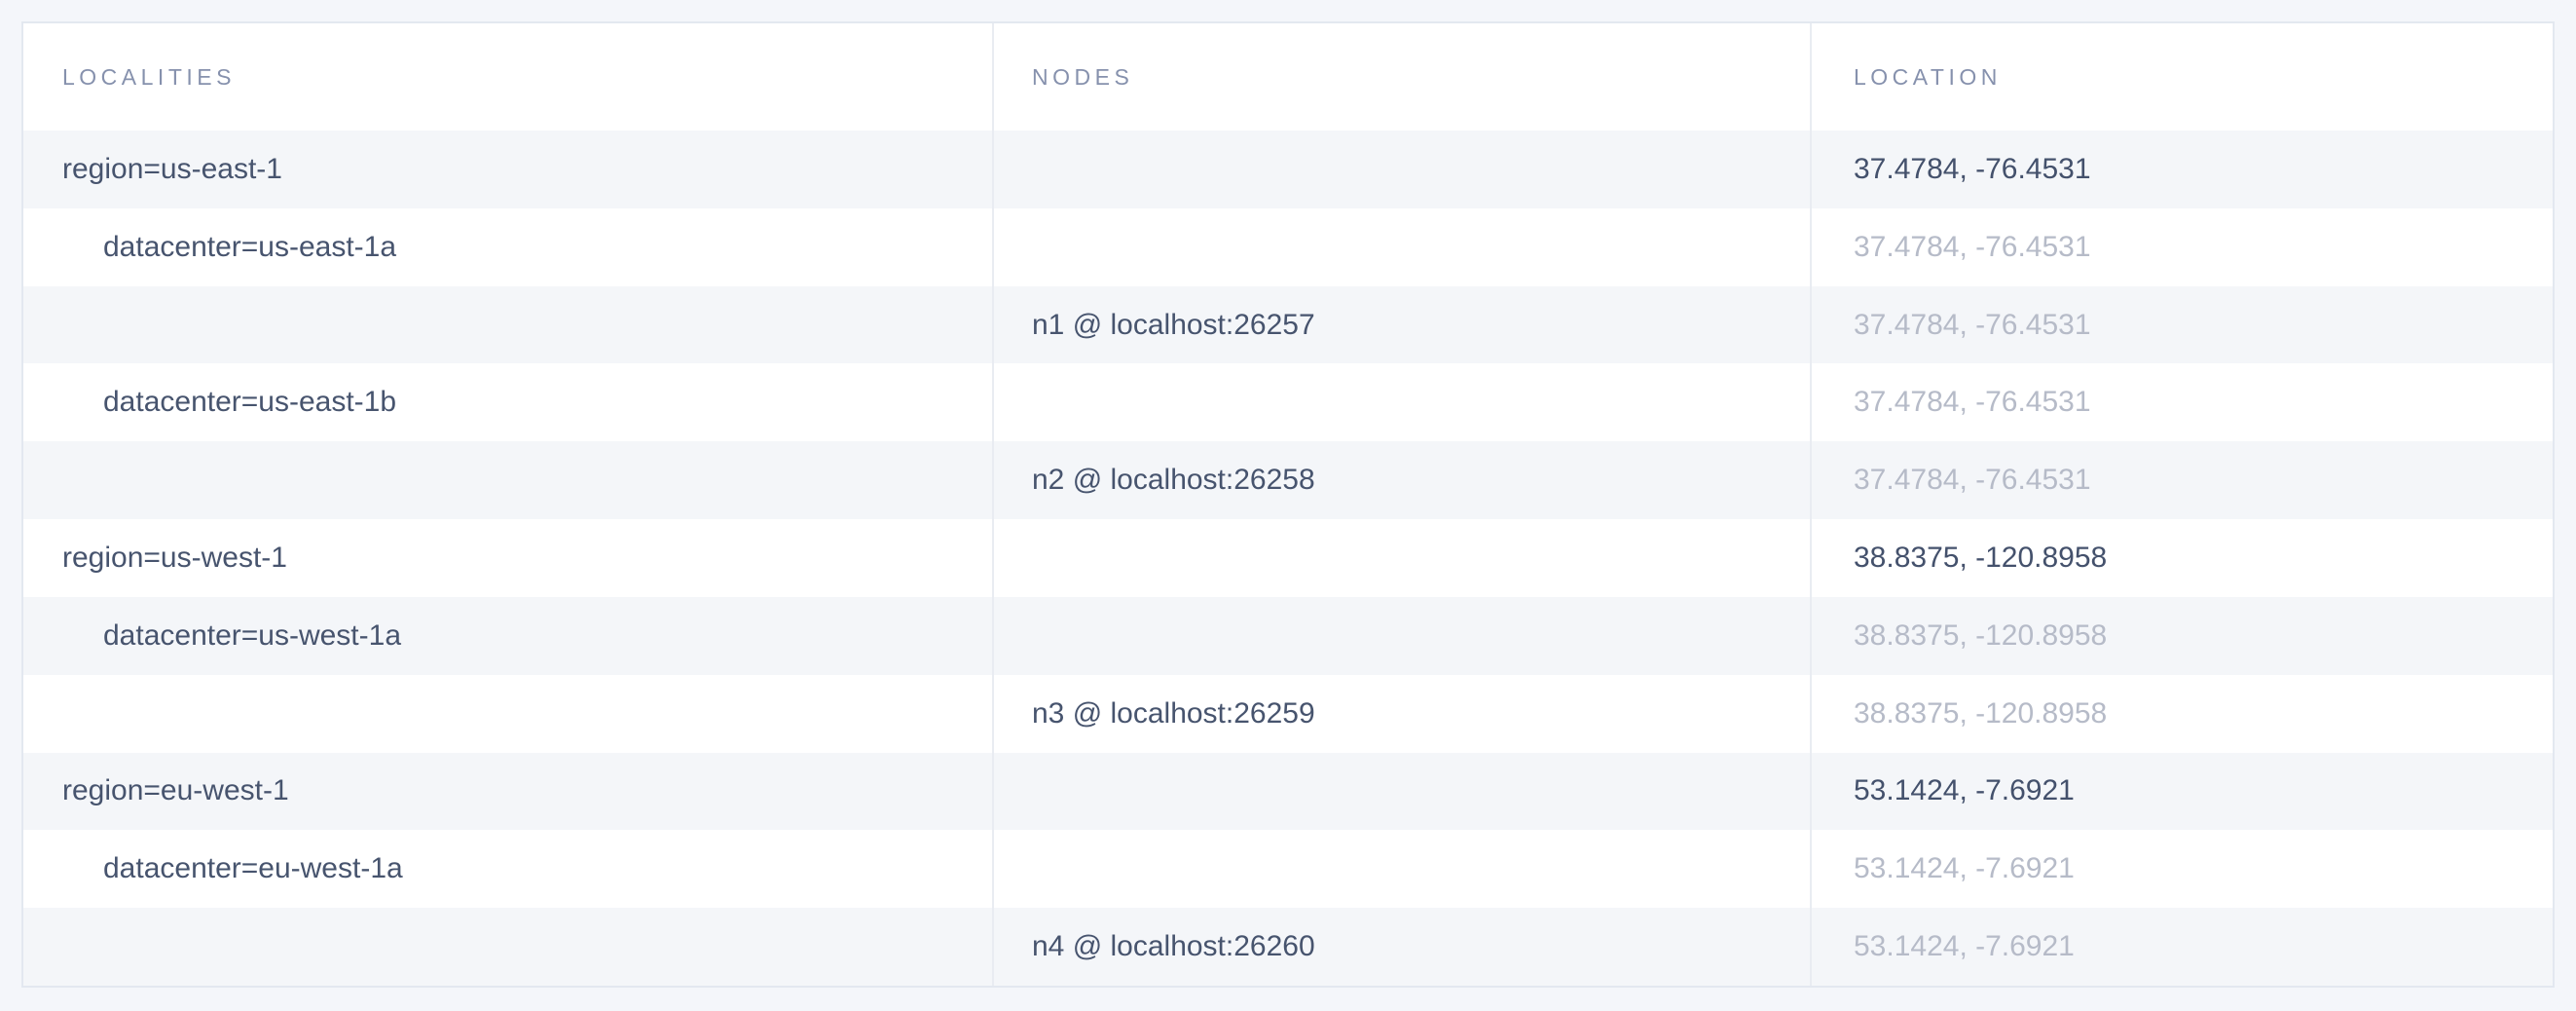  Describe the element at coordinates (1401, 713) in the screenshot. I see `node-cell: n3 @ localhost:26259` at that location.